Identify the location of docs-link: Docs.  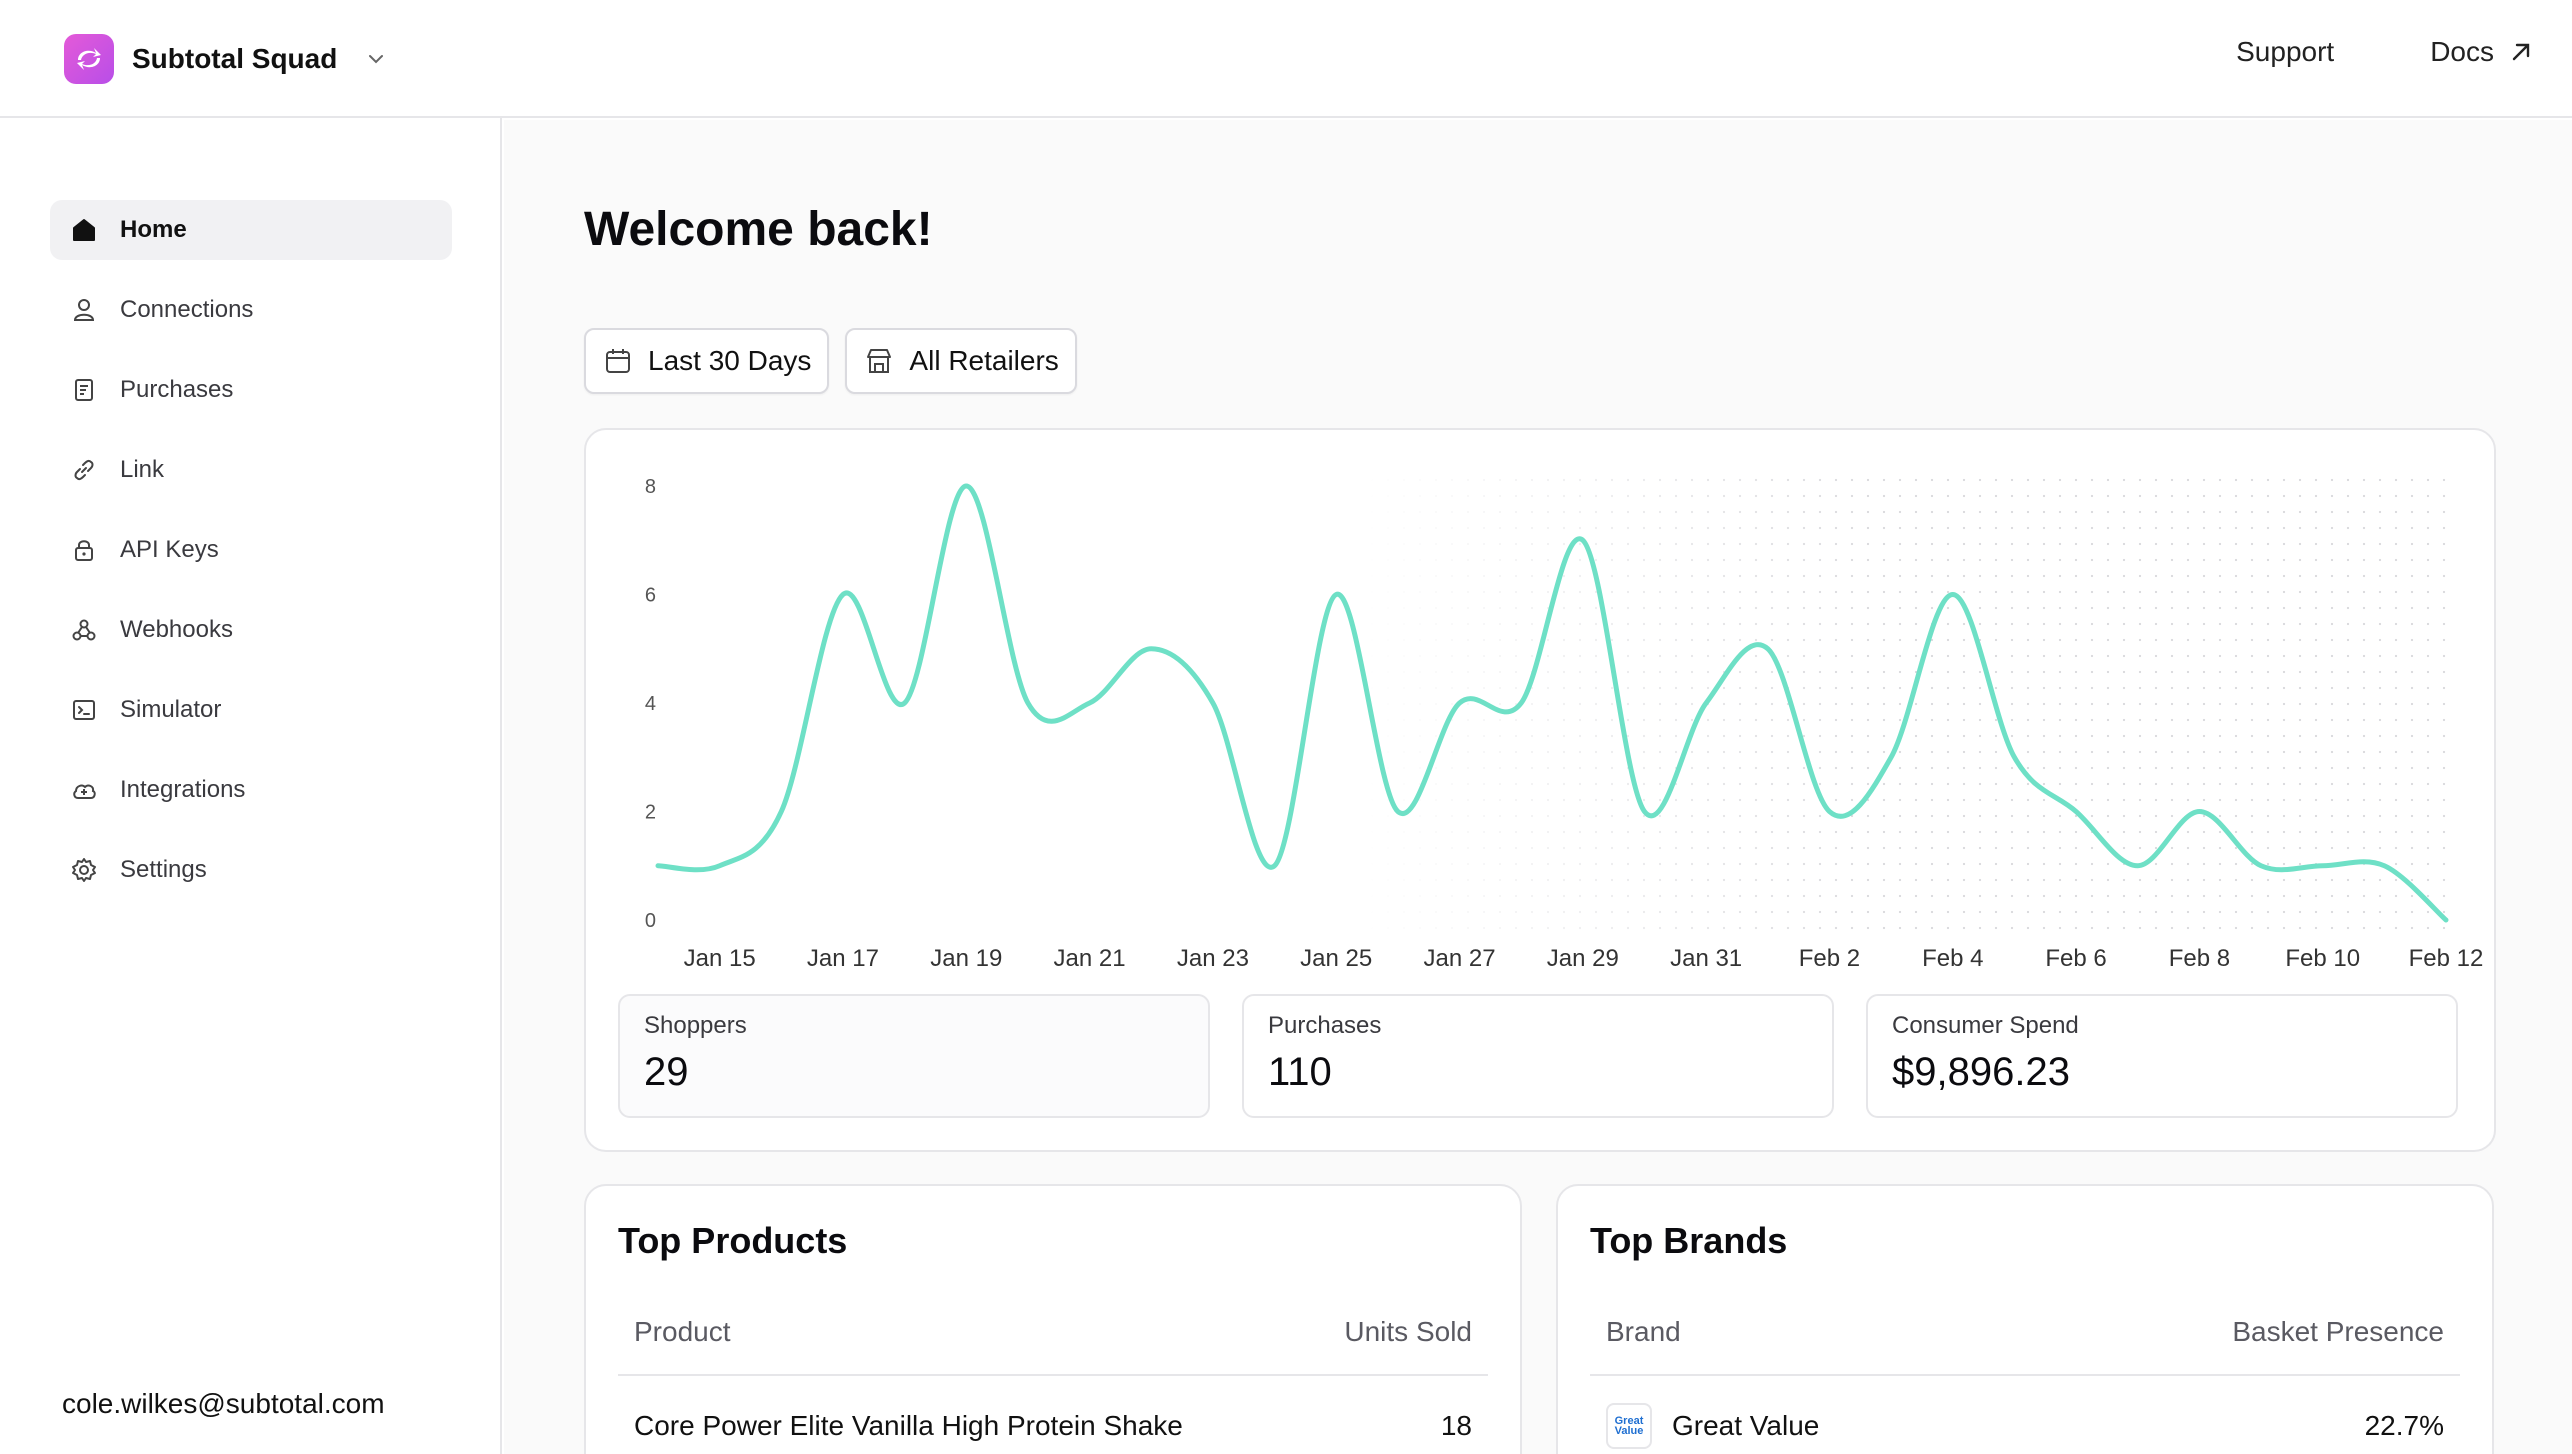
(2482, 52).